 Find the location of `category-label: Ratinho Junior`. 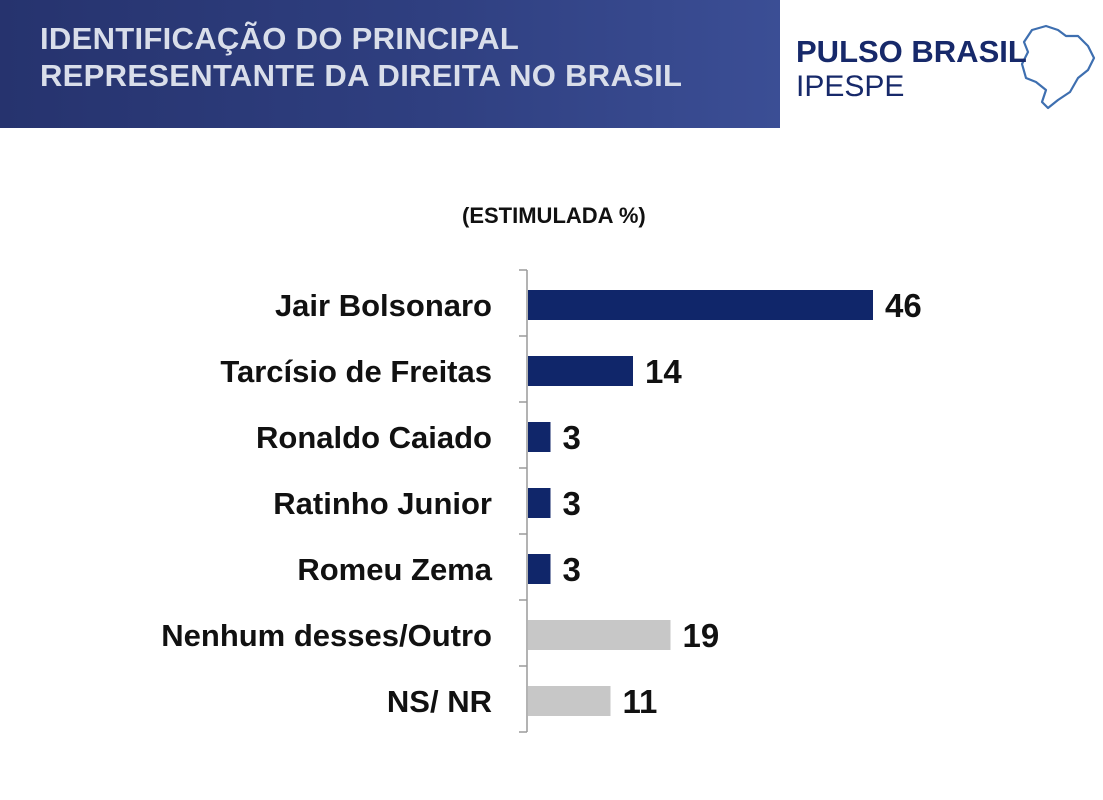

category-label: Ratinho Junior is located at coordinates (382, 503).